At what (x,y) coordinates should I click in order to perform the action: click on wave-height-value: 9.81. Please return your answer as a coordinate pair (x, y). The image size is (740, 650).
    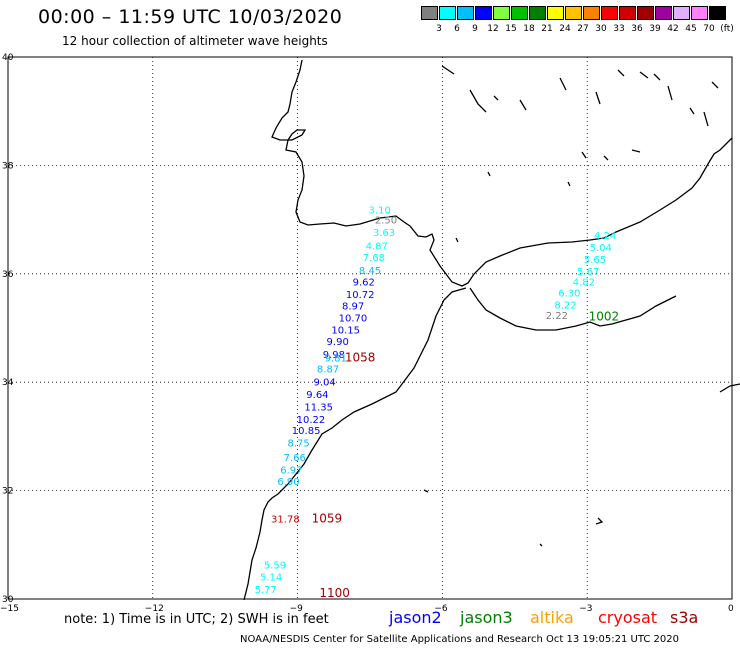
    Looking at the image, I should click on (336, 359).